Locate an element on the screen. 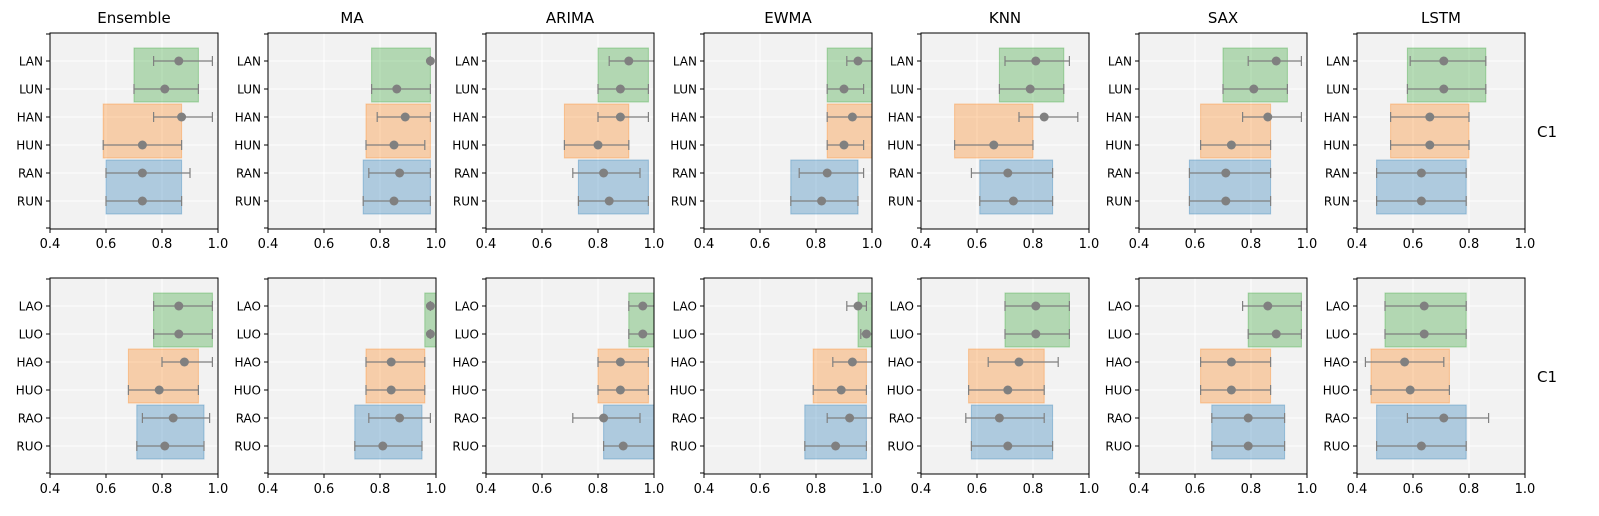 The image size is (1599, 516). subplot-title: Ensemble is located at coordinates (134, 18).